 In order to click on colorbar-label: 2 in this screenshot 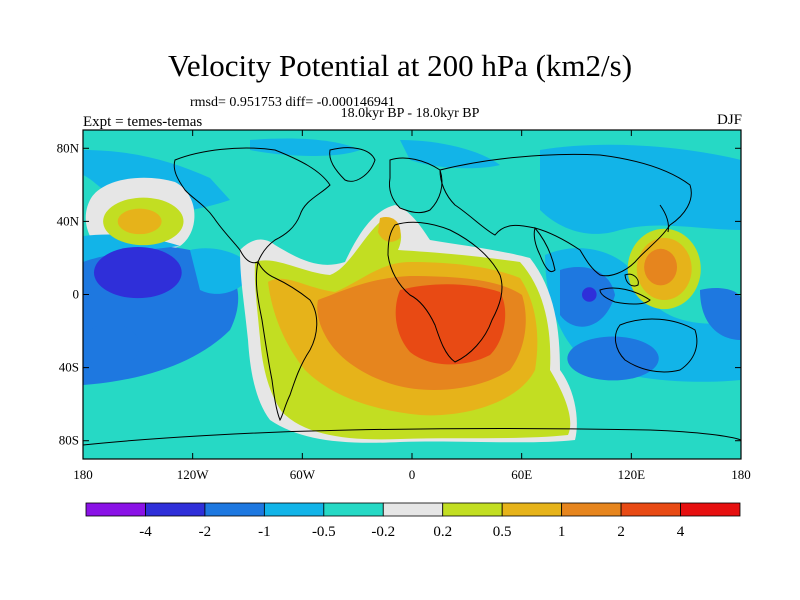, I will do `click(621, 532)`.